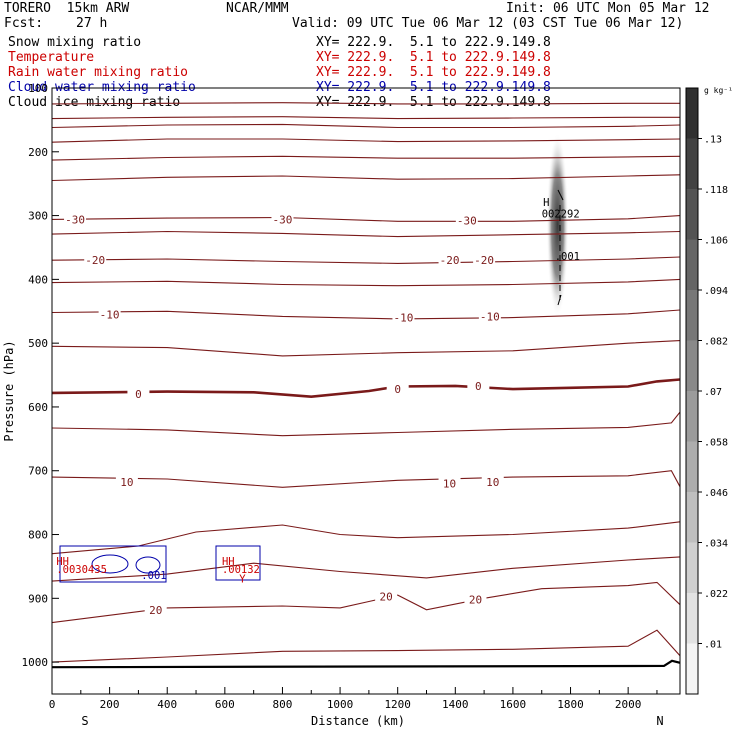 This screenshot has height=740, width=740. Describe the element at coordinates (242, 579) in the screenshot. I see `contour-annotation: Y` at that location.